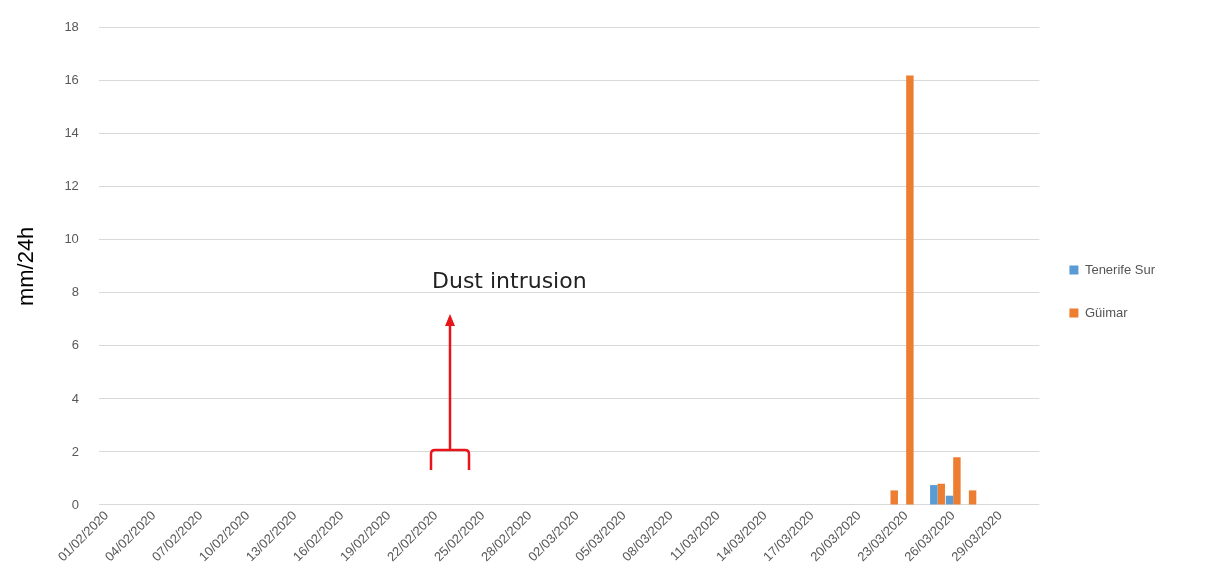  Describe the element at coordinates (71, 27) in the screenshot. I see `y-tick-label: 18` at that location.